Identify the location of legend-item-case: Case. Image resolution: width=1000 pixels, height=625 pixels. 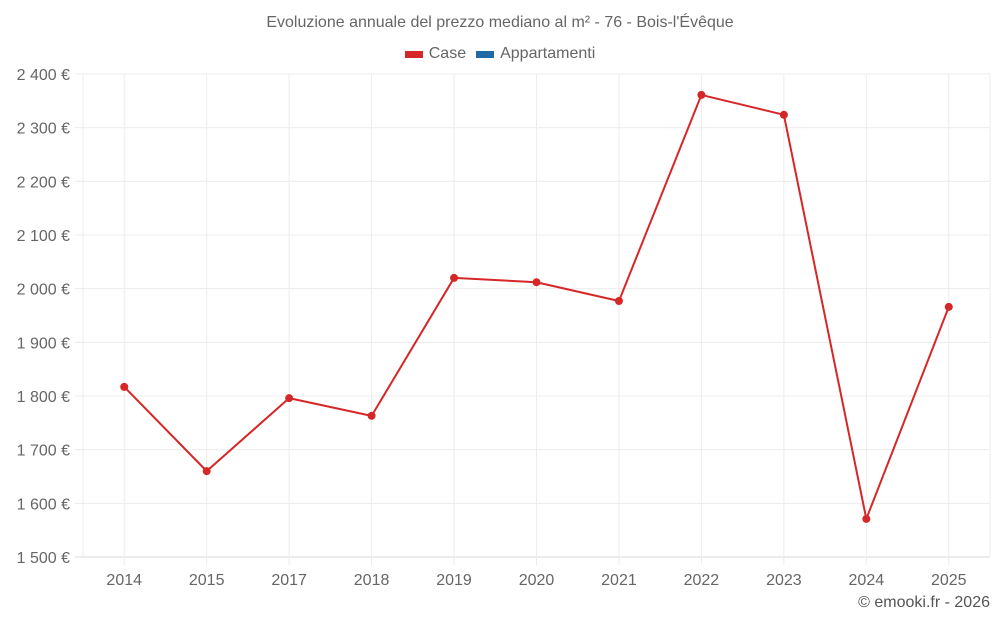
(435, 54).